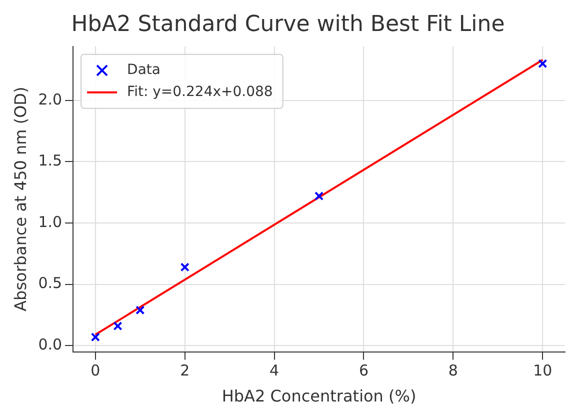 This screenshot has width=580, height=419. I want to click on x-tick-label: 0, so click(95, 371).